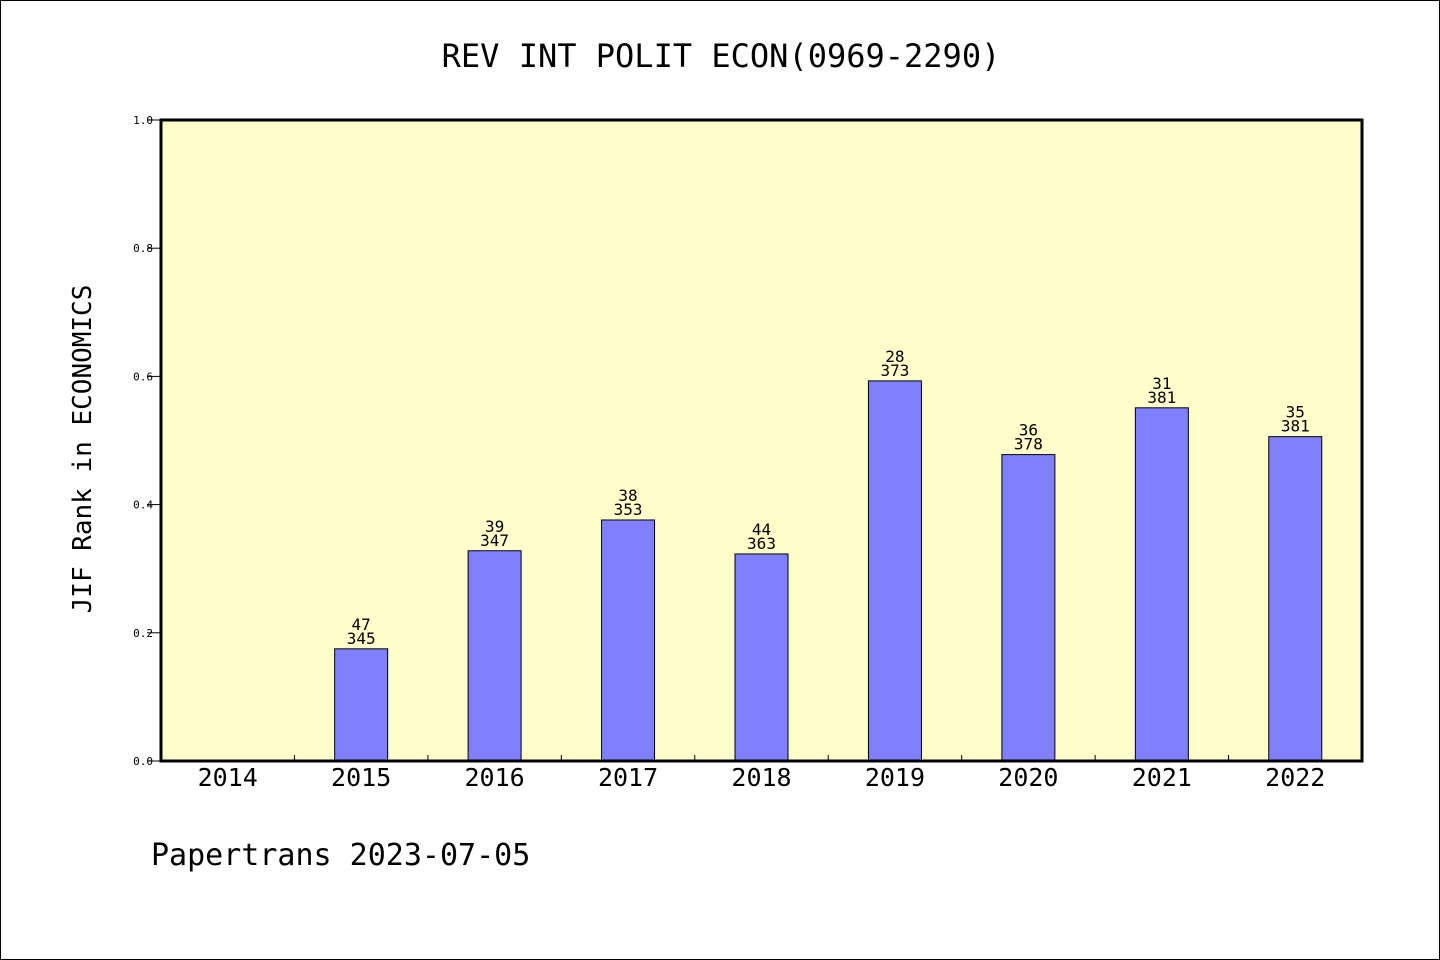 This screenshot has height=960, width=1440. What do you see at coordinates (1162, 777) in the screenshot?
I see `x-tick-label: 2021` at bounding box center [1162, 777].